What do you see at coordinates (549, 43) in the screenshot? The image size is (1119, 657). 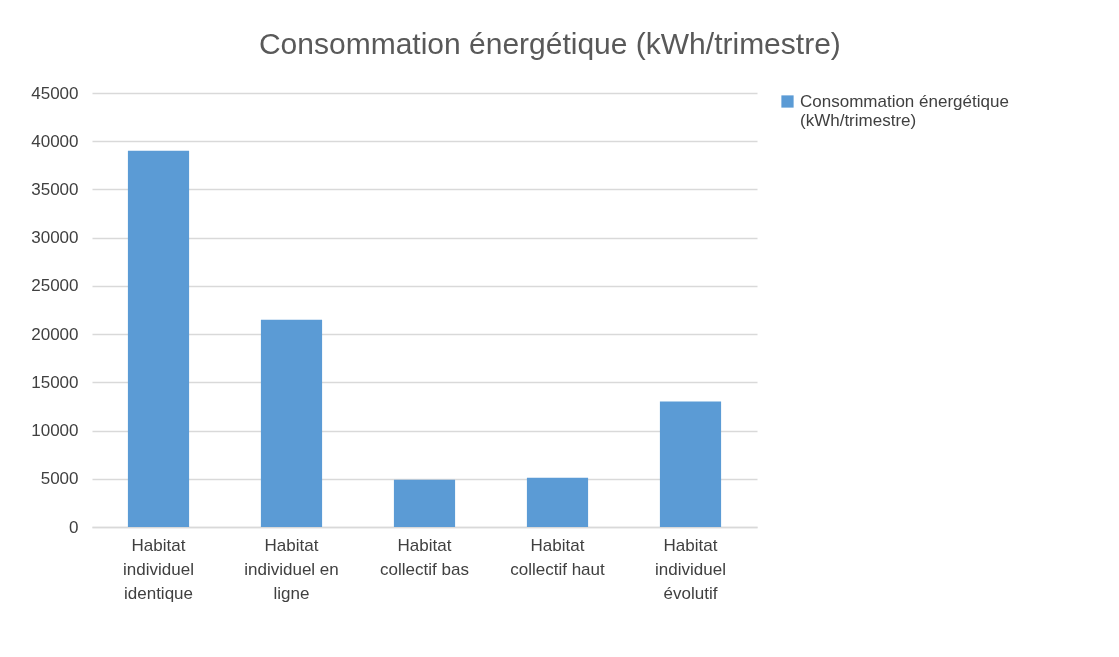 I see `chart-title: Consommation énergétique (kWh/trimestre)` at bounding box center [549, 43].